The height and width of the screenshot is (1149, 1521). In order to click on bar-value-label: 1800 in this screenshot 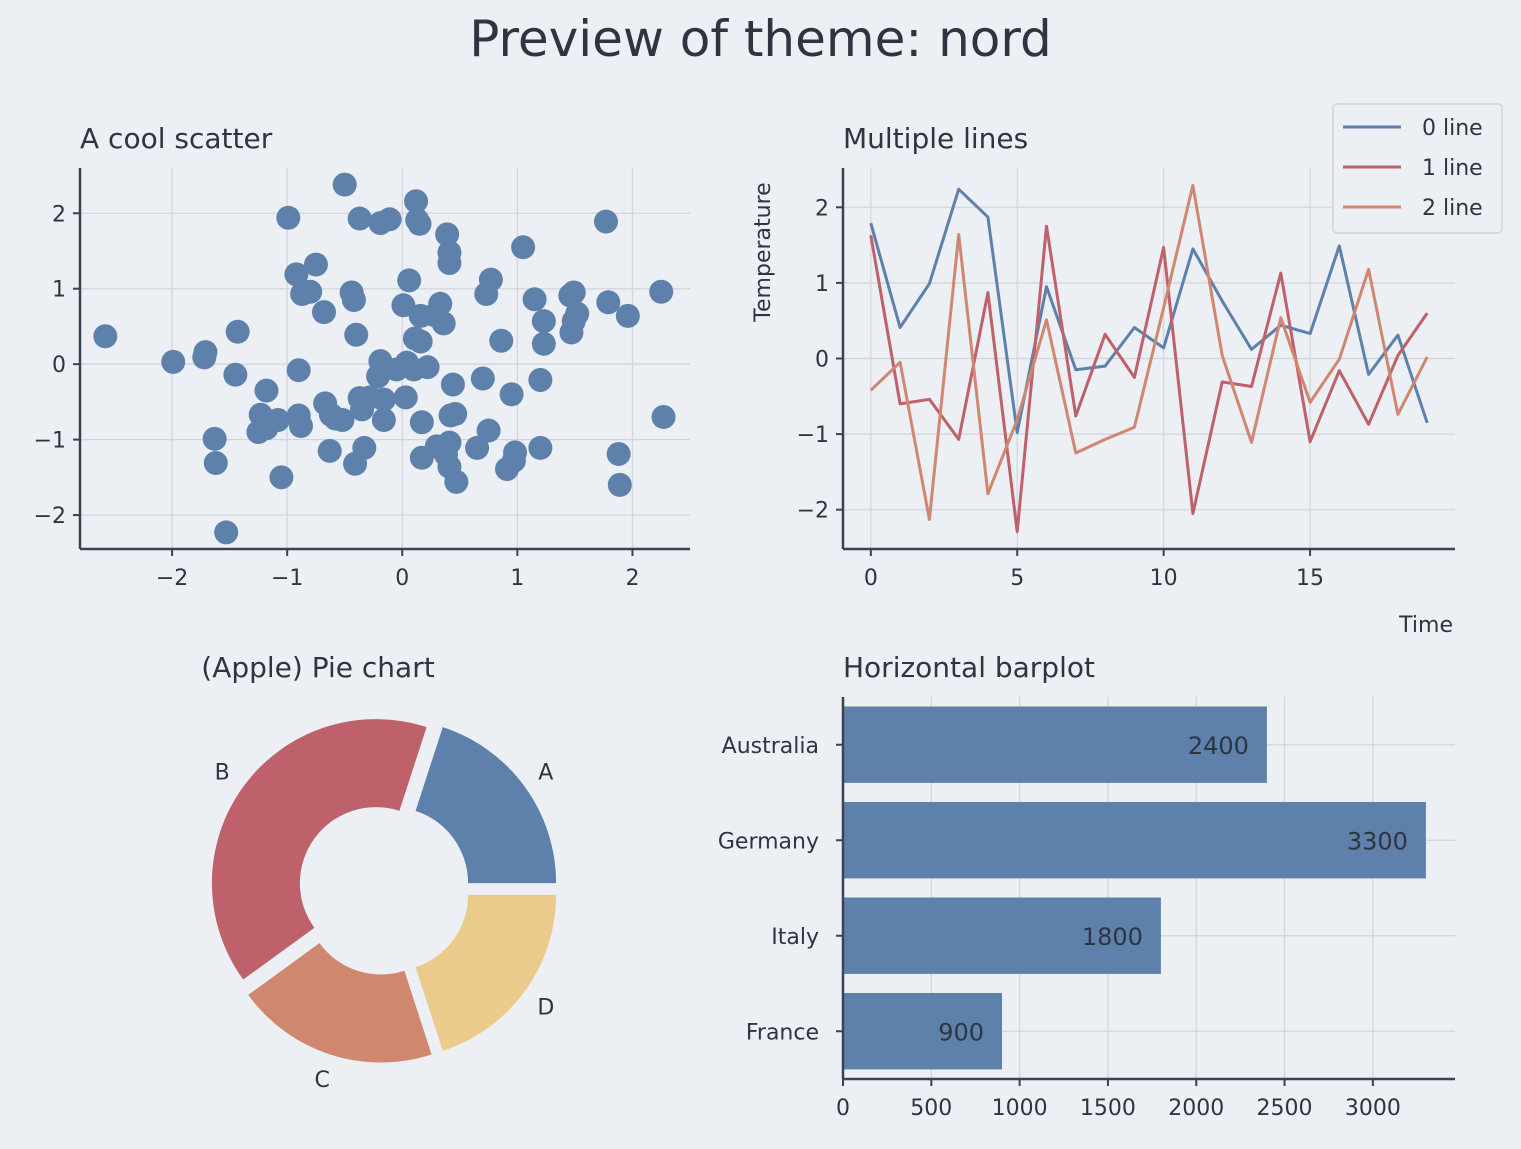, I will do `click(1112, 937)`.